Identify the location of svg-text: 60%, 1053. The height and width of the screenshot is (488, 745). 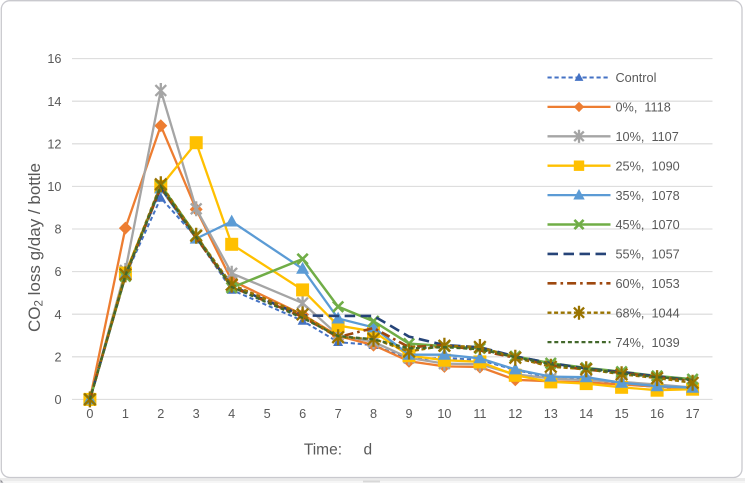
(648, 284).